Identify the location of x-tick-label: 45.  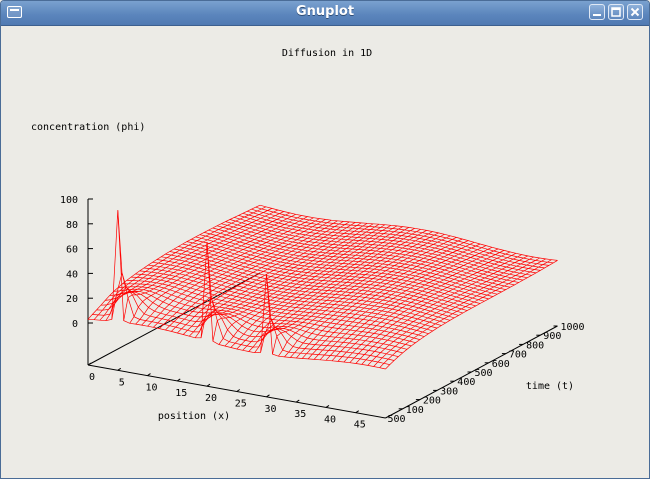
(360, 425).